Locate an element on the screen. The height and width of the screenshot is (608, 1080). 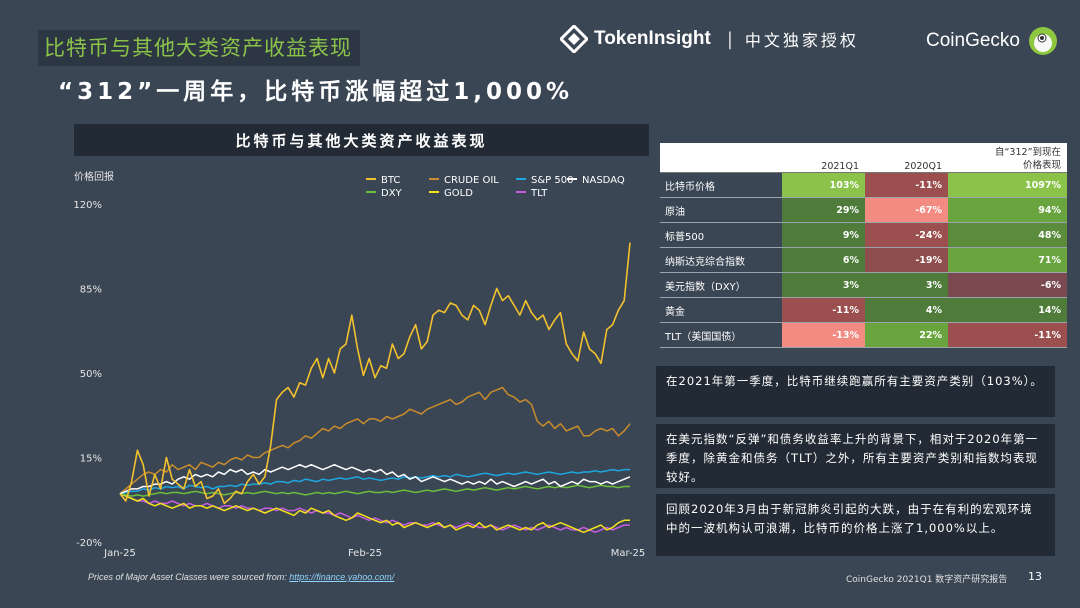
header-line1: 自“312”到现在 is located at coordinates (1028, 152).